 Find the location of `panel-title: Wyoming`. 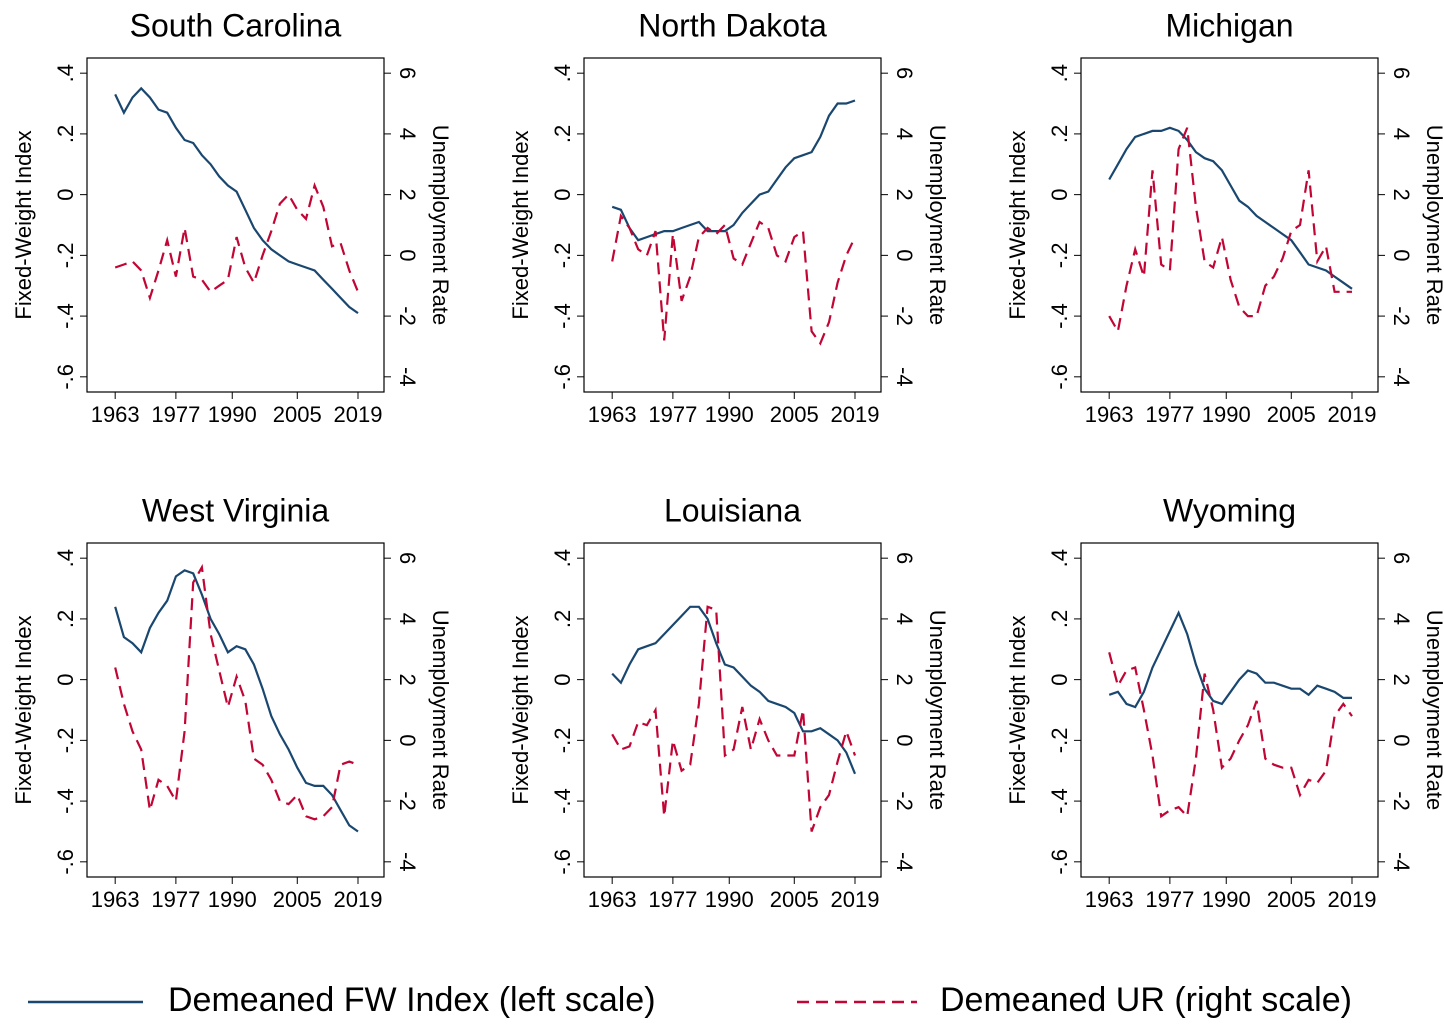

panel-title: Wyoming is located at coordinates (1229, 510).